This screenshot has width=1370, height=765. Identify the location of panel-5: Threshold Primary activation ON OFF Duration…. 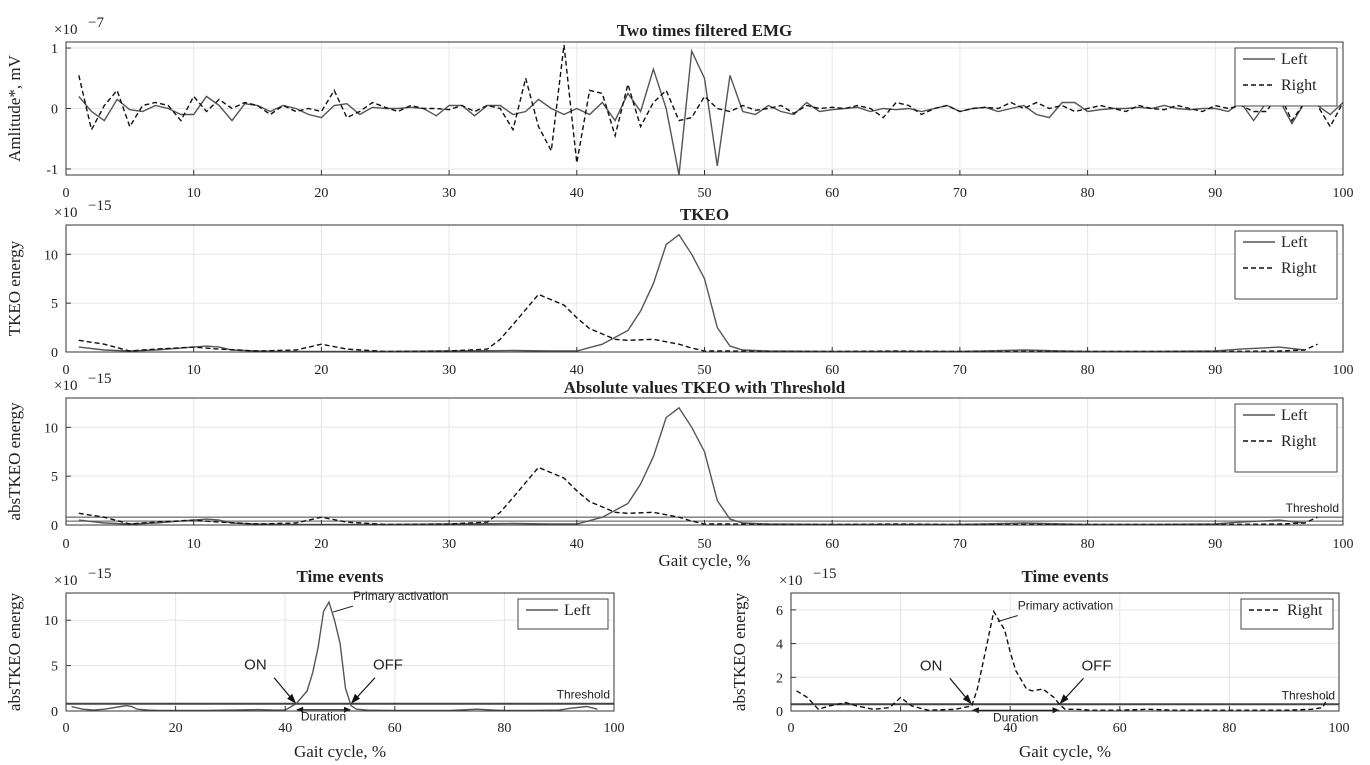
(1040, 663).